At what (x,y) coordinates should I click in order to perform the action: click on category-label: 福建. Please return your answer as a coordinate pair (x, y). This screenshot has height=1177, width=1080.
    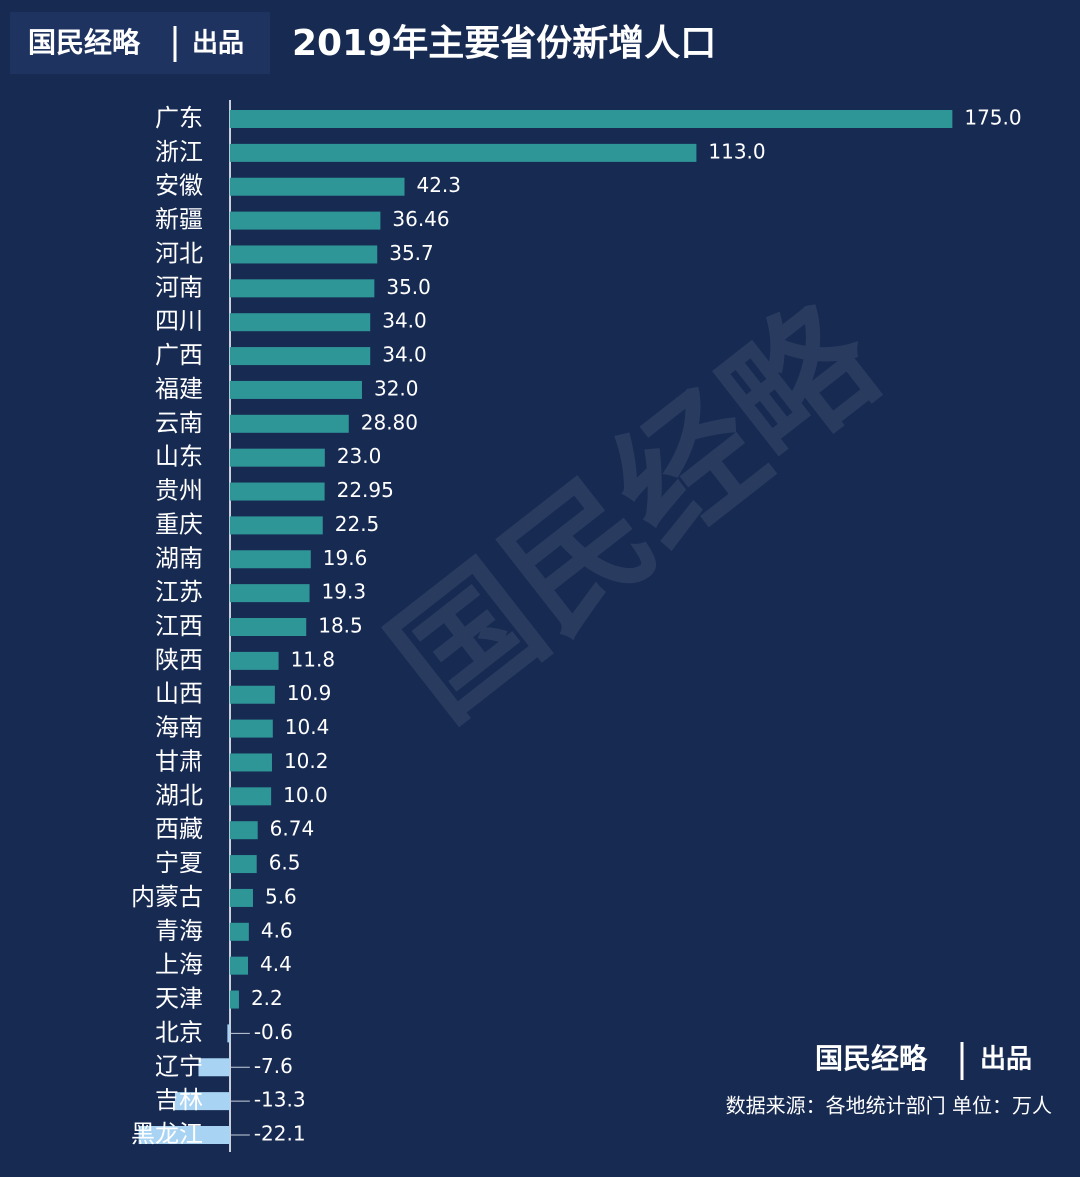
    Looking at the image, I should click on (179, 389).